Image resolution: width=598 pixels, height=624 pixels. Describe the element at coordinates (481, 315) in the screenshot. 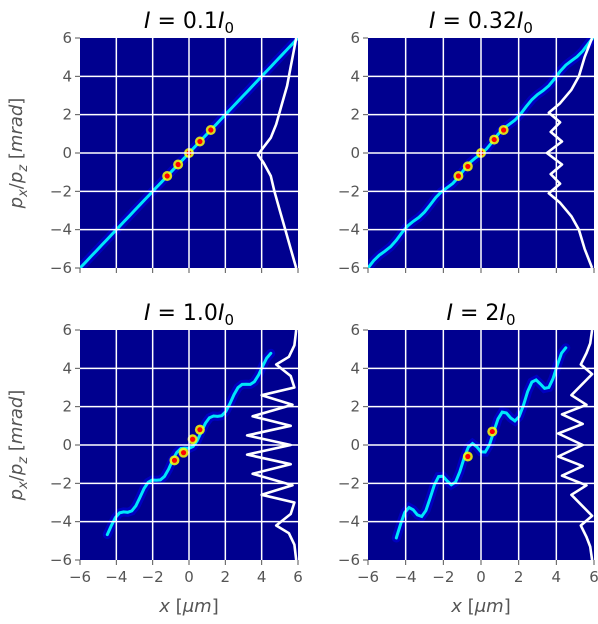

I see `panel-title: I = 2I0` at that location.